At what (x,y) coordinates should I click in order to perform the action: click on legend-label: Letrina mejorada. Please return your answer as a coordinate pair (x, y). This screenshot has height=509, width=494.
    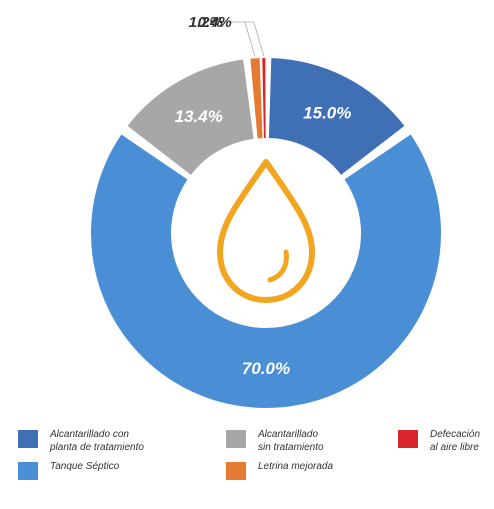
    Looking at the image, I should click on (295, 466).